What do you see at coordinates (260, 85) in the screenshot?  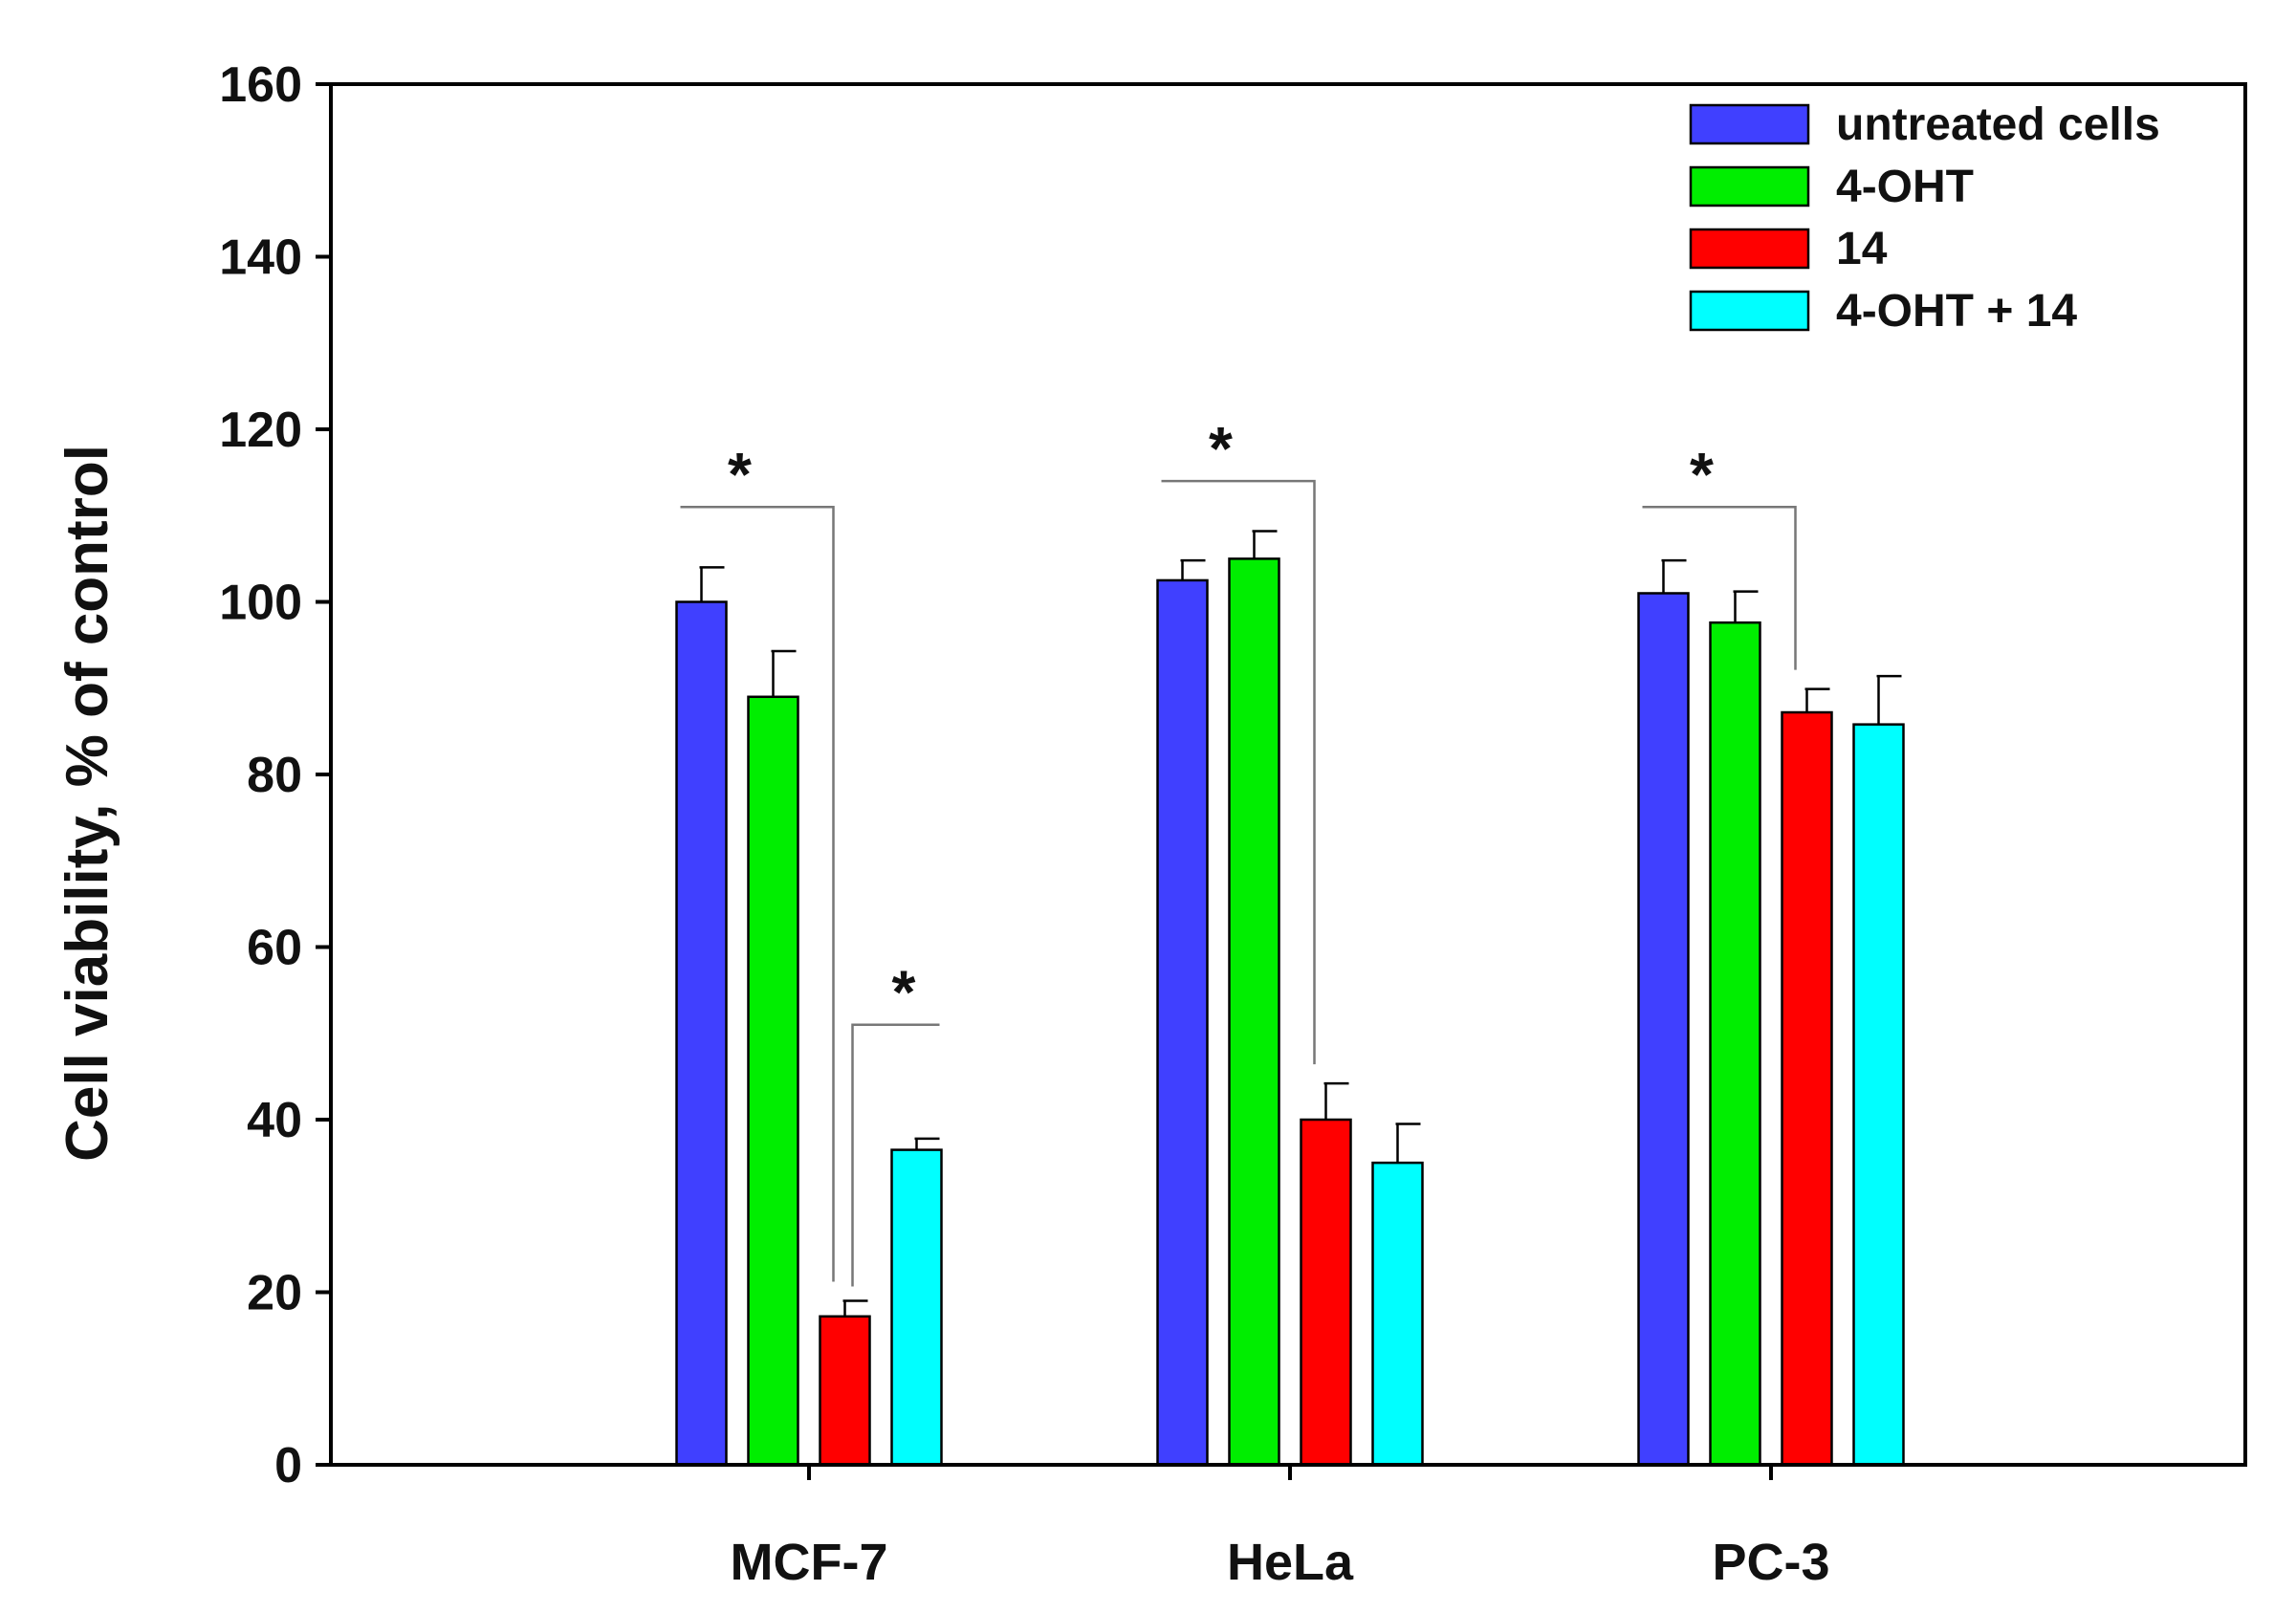 I see `y-tick-label: 160` at bounding box center [260, 85].